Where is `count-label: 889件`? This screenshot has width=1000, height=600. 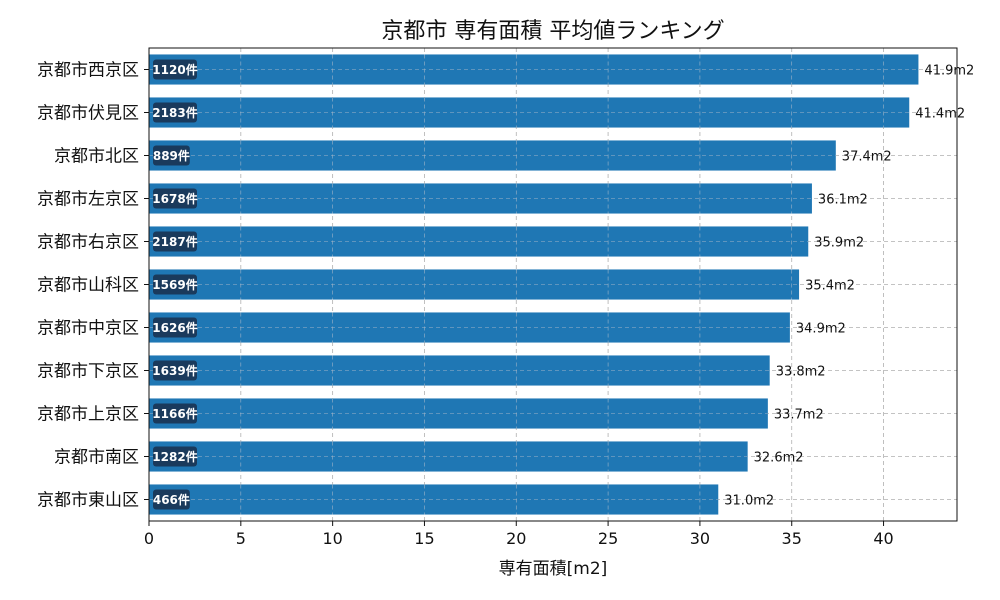 count-label: 889件 is located at coordinates (171, 155).